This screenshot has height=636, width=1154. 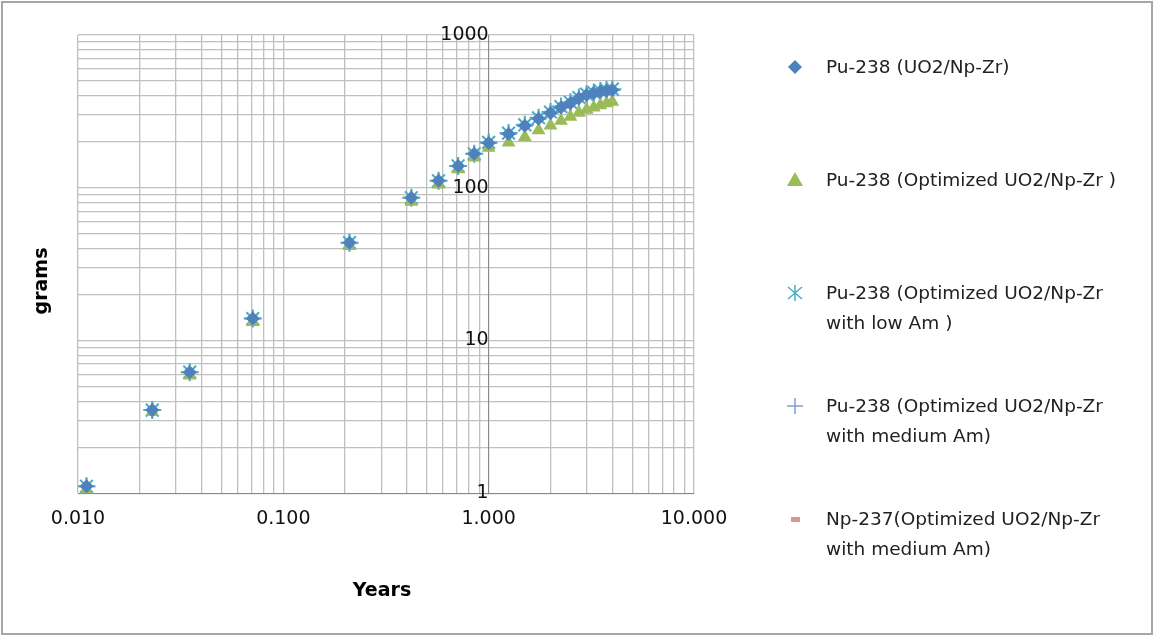 I want to click on y-tick-label: 10, so click(x=476, y=338).